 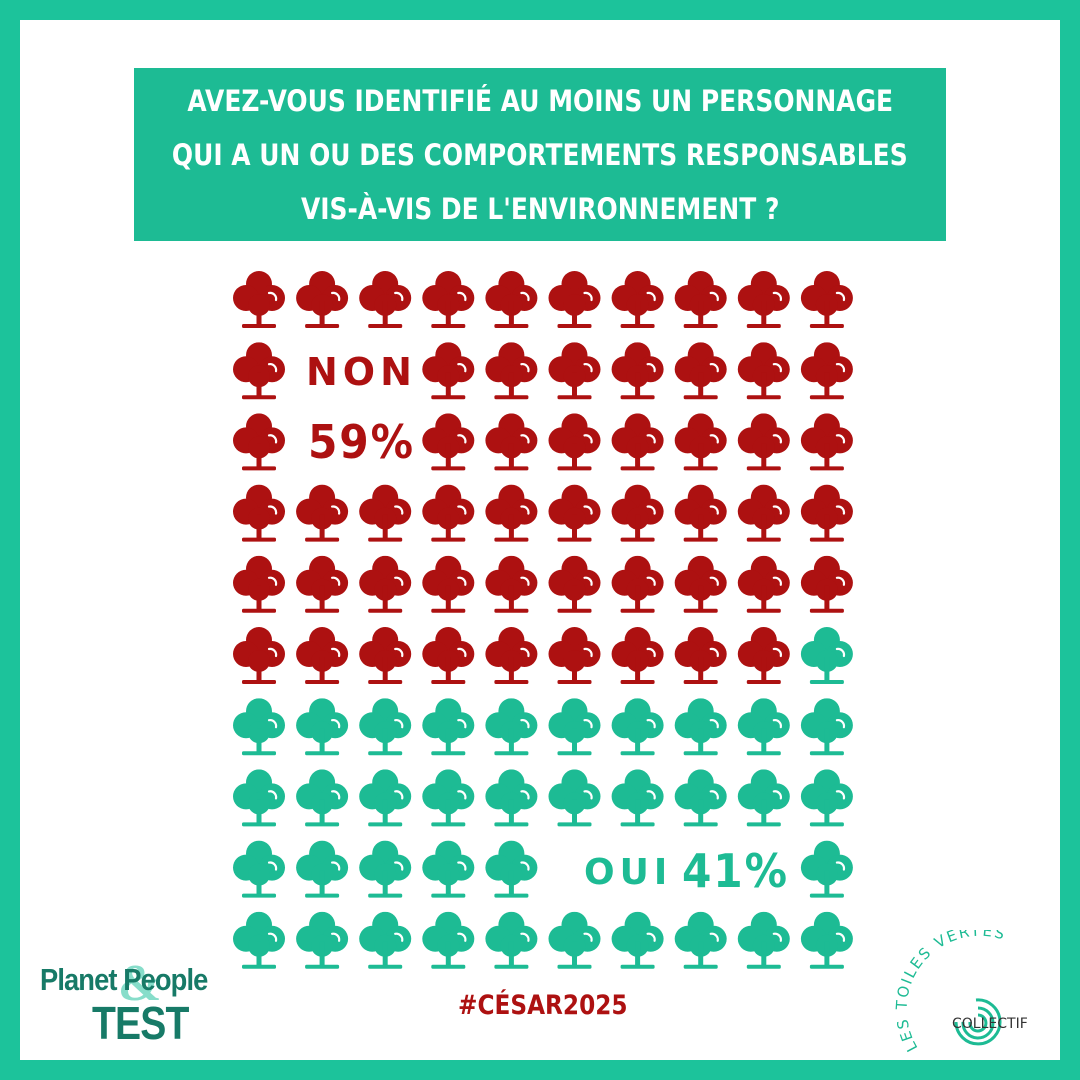 I want to click on planet-people-test: TEST, so click(x=140, y=1023).